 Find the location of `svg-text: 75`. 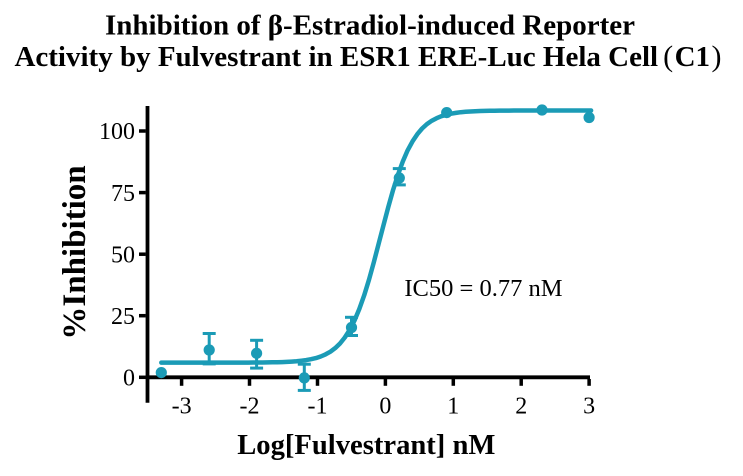

svg-text: 75 is located at coordinates (123, 194).